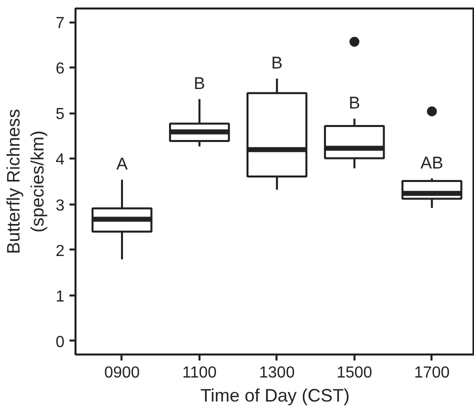  Describe the element at coordinates (277, 373) in the screenshot. I see `x-tick-label: 1300` at that location.